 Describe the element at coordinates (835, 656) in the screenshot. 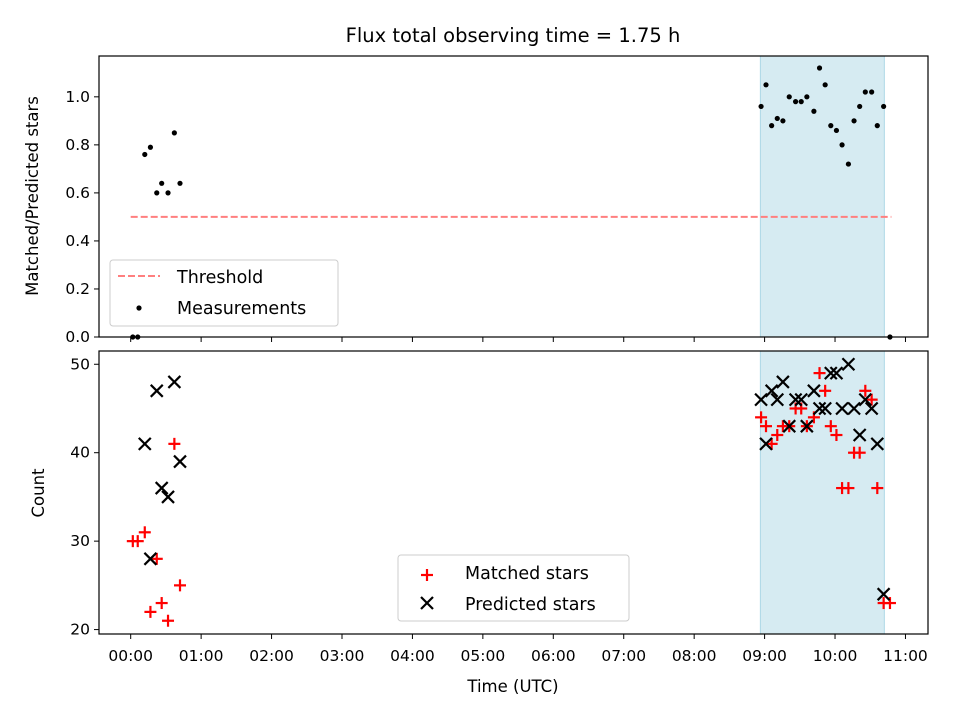

I see `xtick-label: 10:00` at that location.